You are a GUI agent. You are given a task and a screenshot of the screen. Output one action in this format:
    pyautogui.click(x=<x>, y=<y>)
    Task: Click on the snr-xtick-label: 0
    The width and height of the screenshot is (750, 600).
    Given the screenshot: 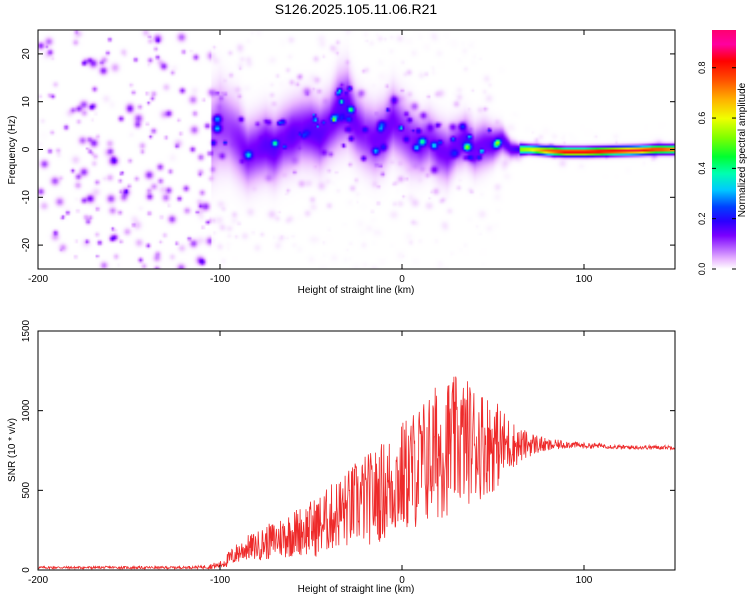 What is the action you would take?
    pyautogui.click(x=402, y=580)
    